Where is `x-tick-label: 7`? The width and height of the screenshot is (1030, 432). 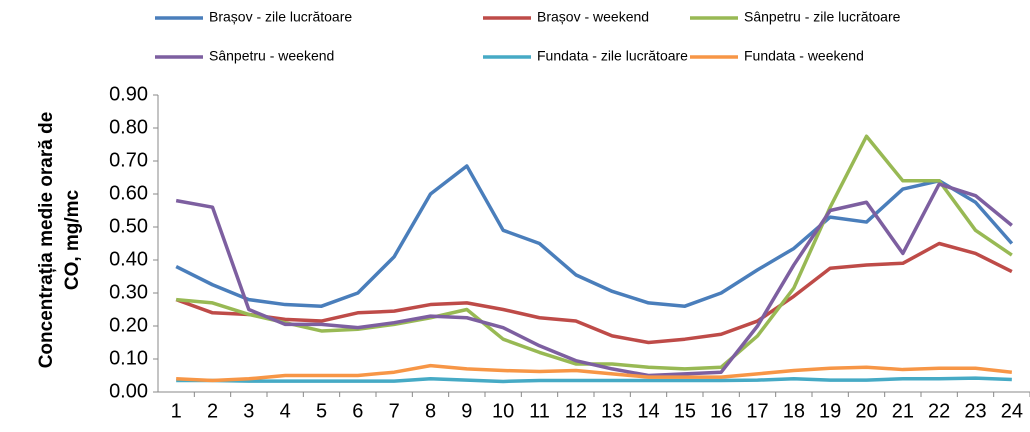 x-tick-label: 7 is located at coordinates (394, 411).